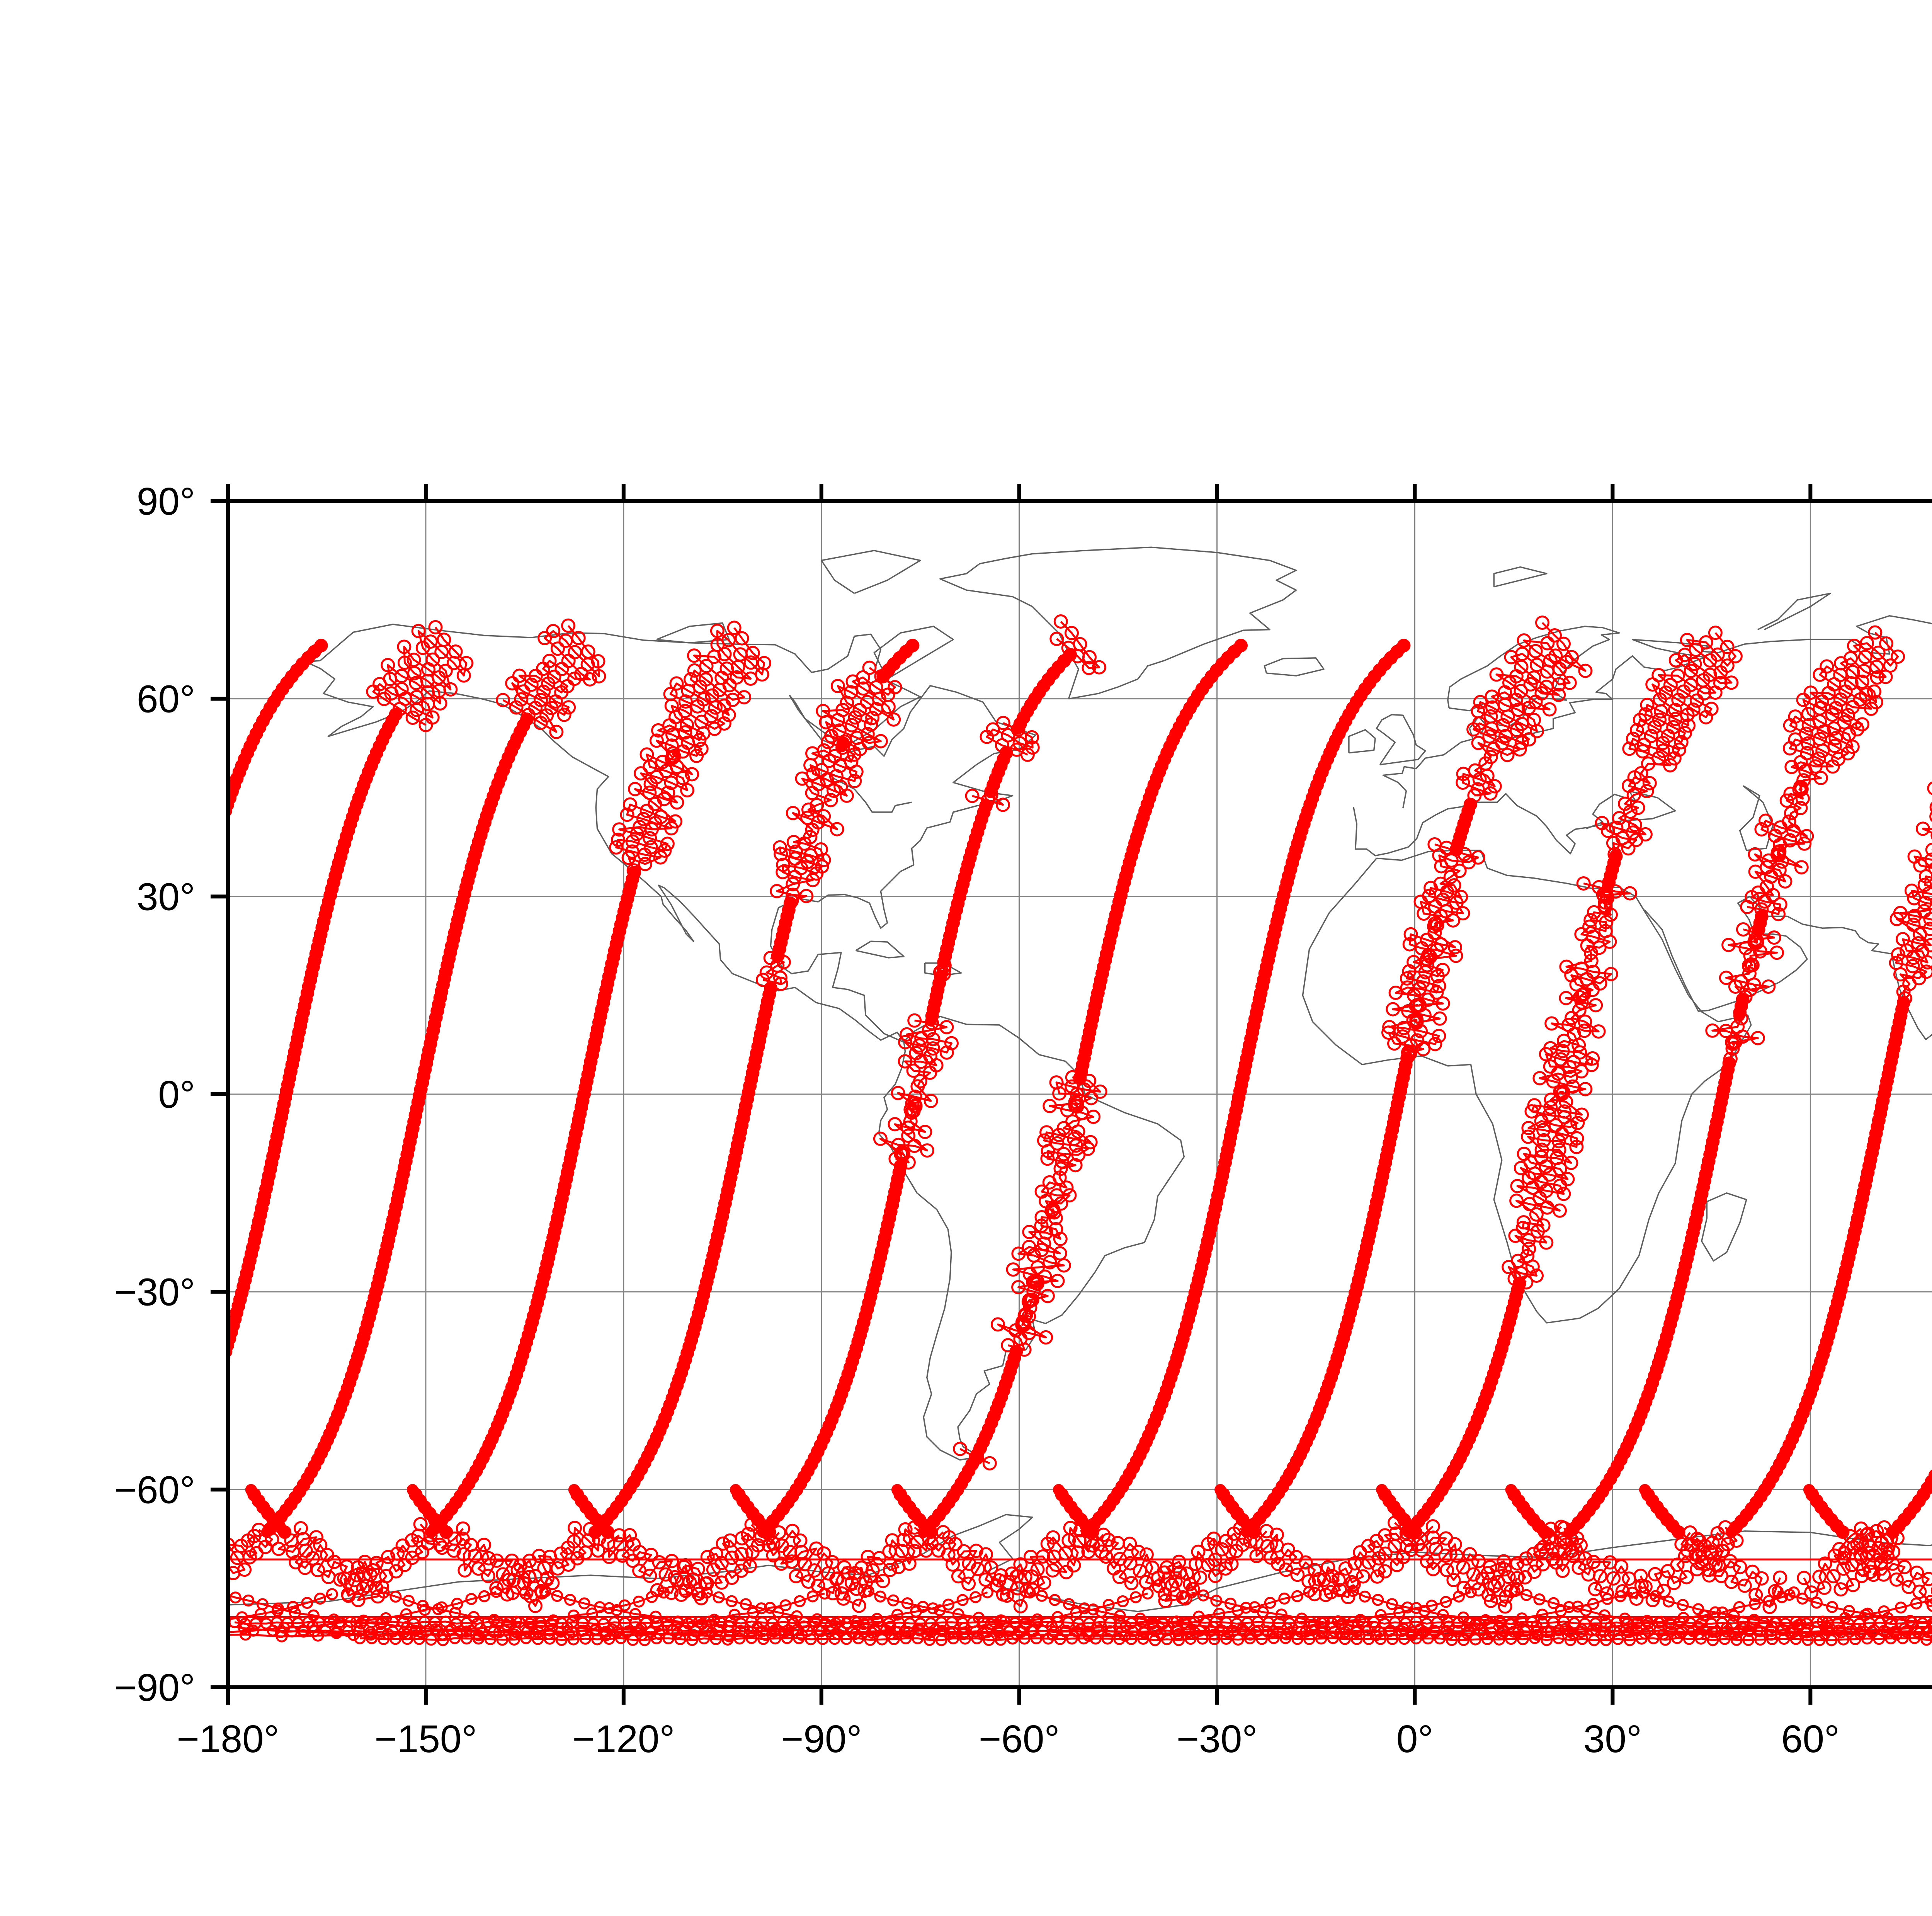 This screenshot has width=1932, height=1916. I want to click on y-tick-label: −90°, so click(154, 1687).